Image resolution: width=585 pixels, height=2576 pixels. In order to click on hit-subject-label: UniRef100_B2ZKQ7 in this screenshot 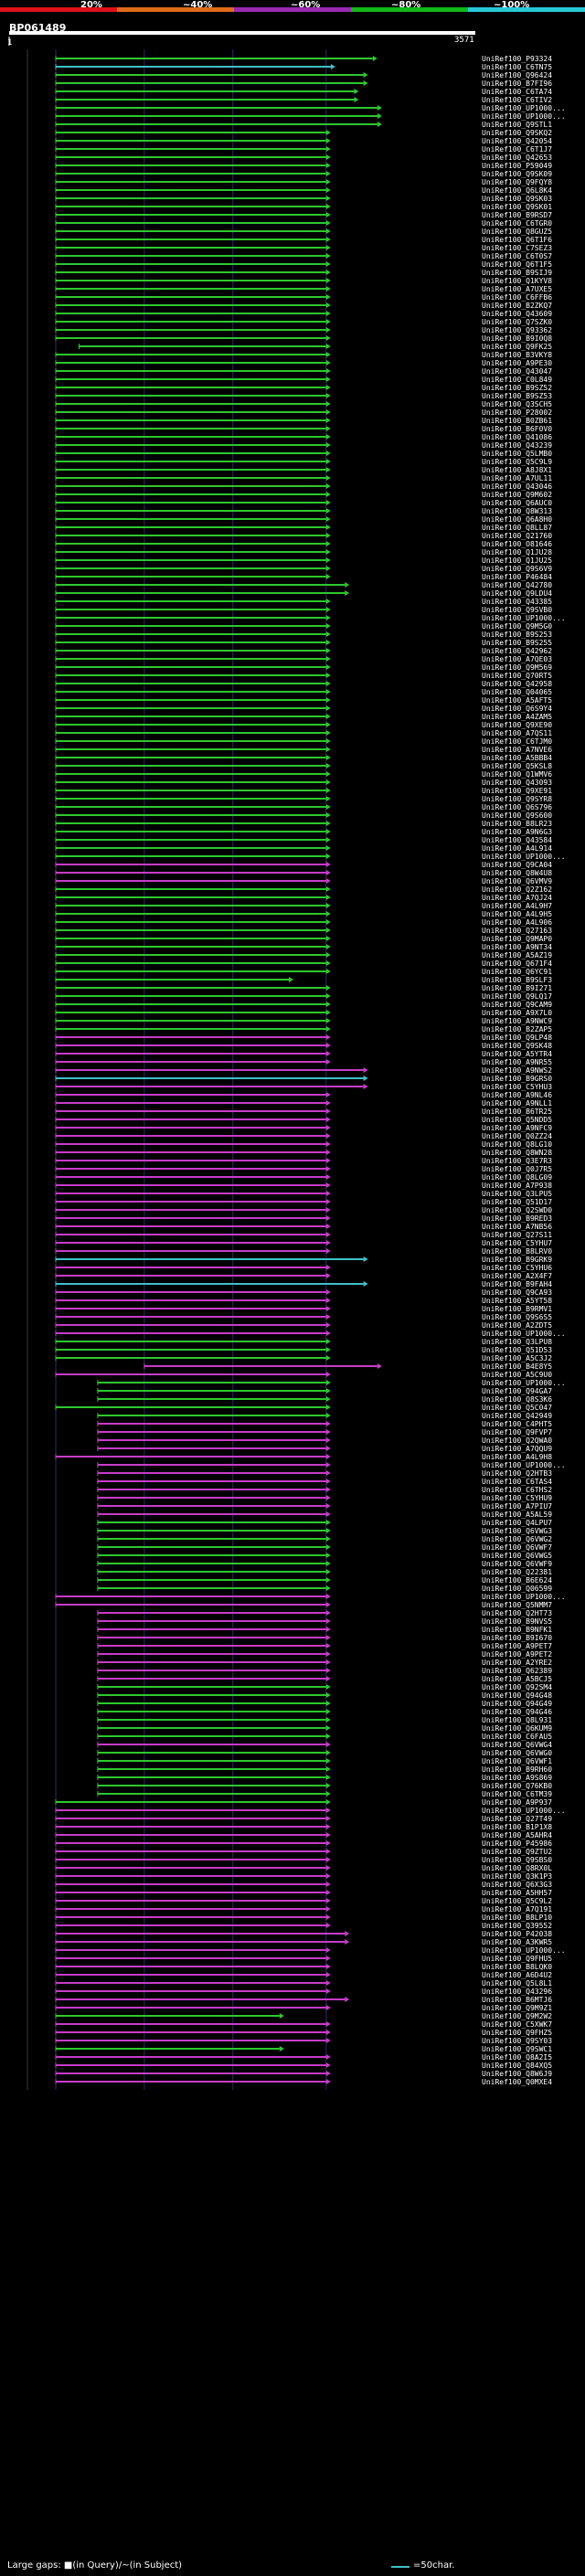, I will do `click(517, 306)`.